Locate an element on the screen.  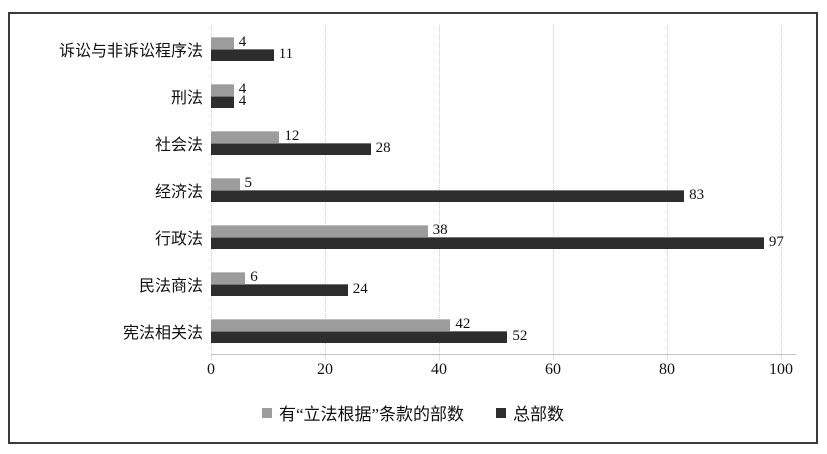
value-label: 83 is located at coordinates (697, 195).